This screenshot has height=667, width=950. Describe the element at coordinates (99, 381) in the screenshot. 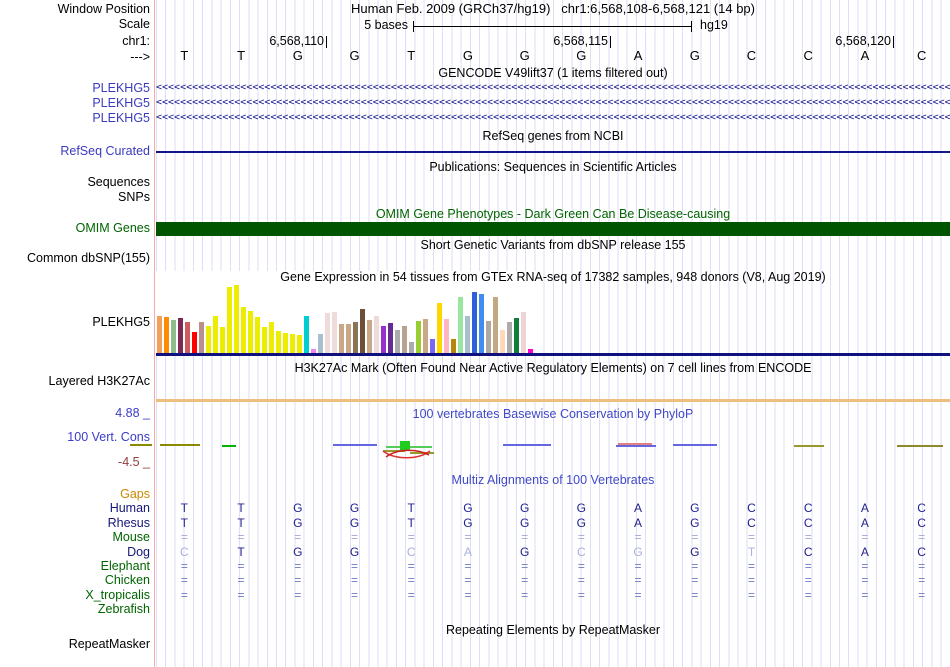

I see `track-label: Layered H3K27Ac` at that location.